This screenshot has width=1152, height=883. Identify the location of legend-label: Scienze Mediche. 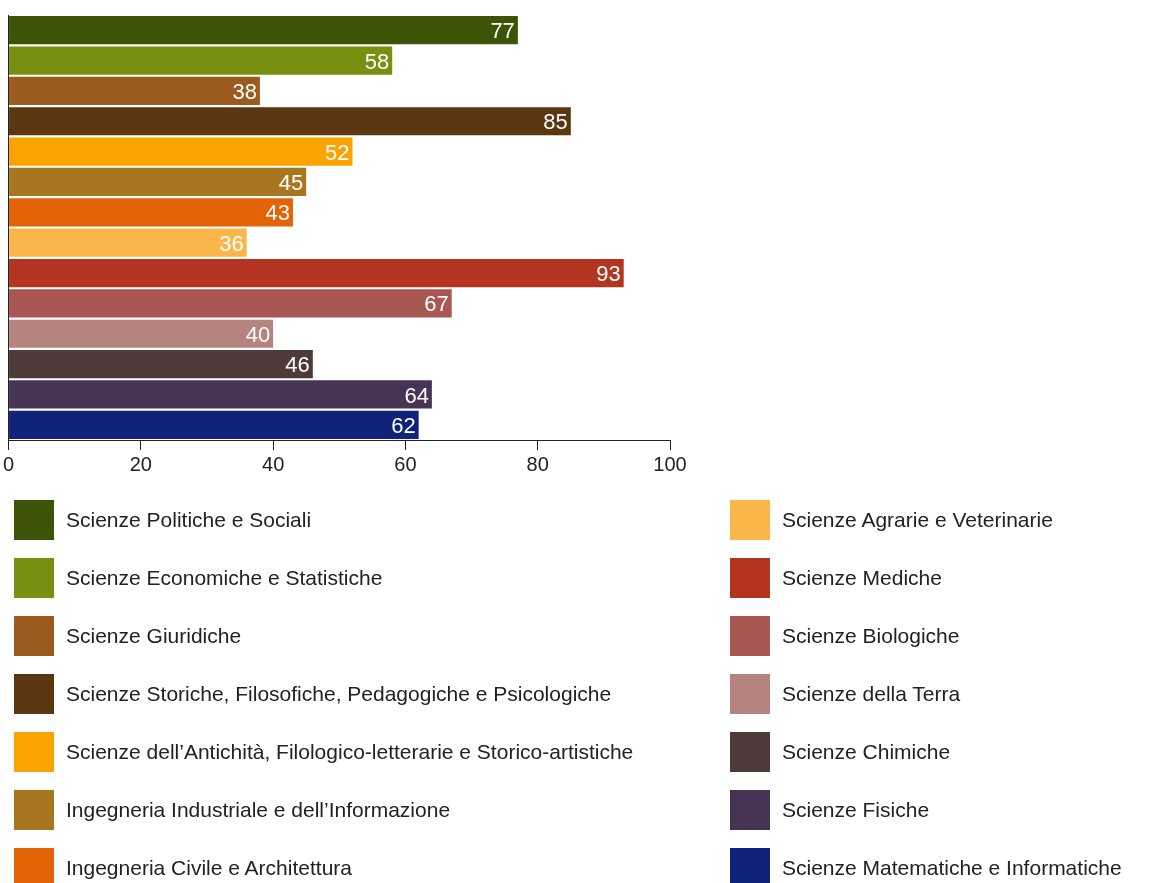
(862, 578).